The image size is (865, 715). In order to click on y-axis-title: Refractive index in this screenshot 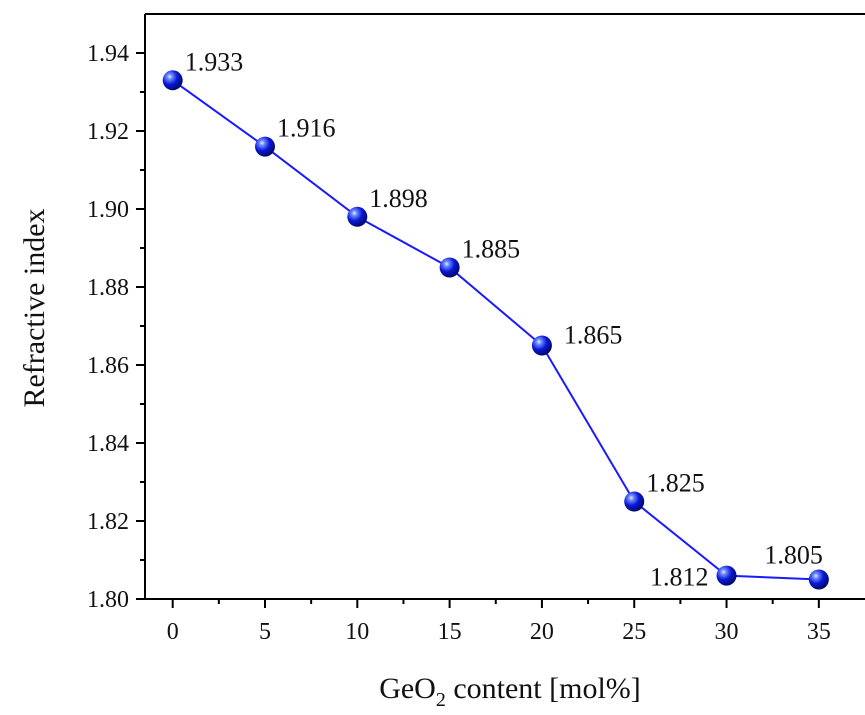, I will do `click(34, 307)`.